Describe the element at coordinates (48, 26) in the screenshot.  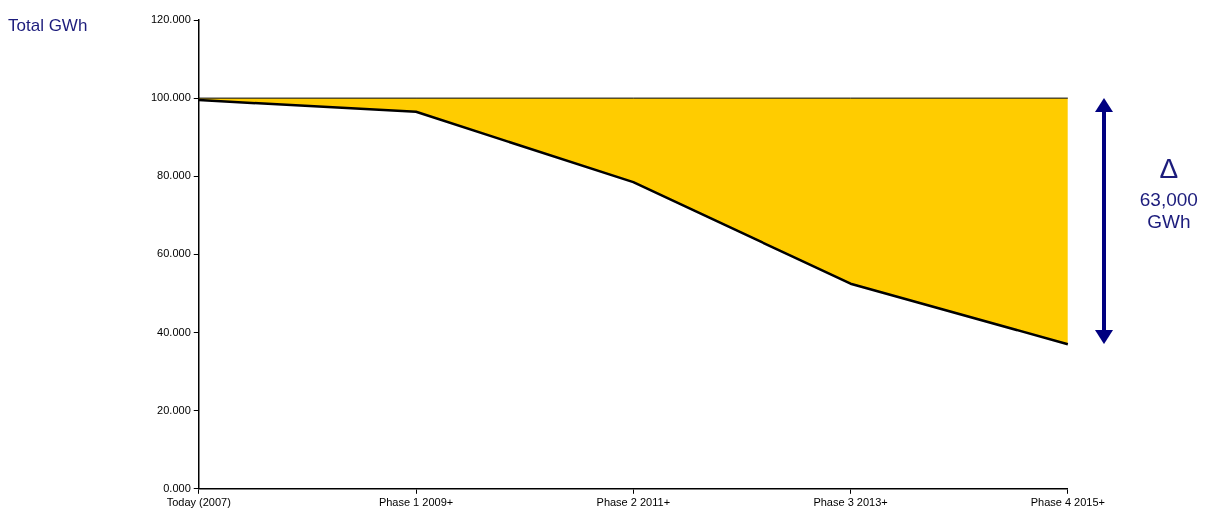
I see `y-axis-title: Total GWh` at that location.